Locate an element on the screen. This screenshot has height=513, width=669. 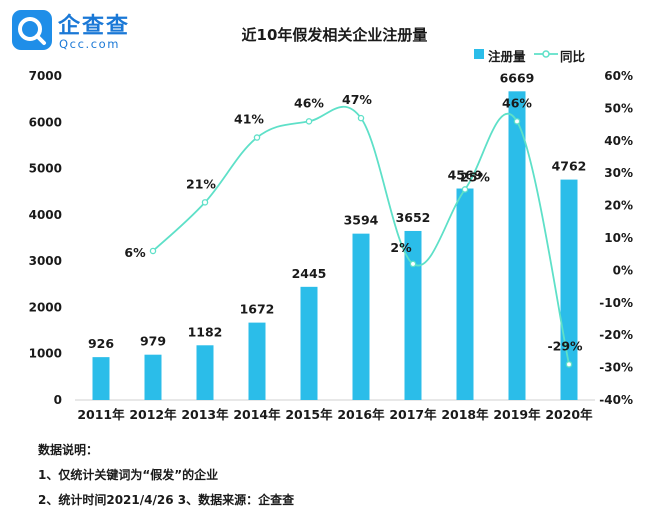
notes-line-1: 1、仅统计关键词为“假发”的企业 is located at coordinates (128, 475).